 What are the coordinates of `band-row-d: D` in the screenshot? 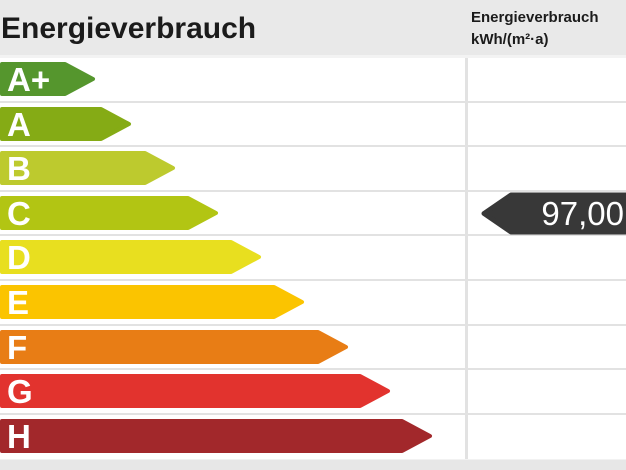 It's located at (313, 258).